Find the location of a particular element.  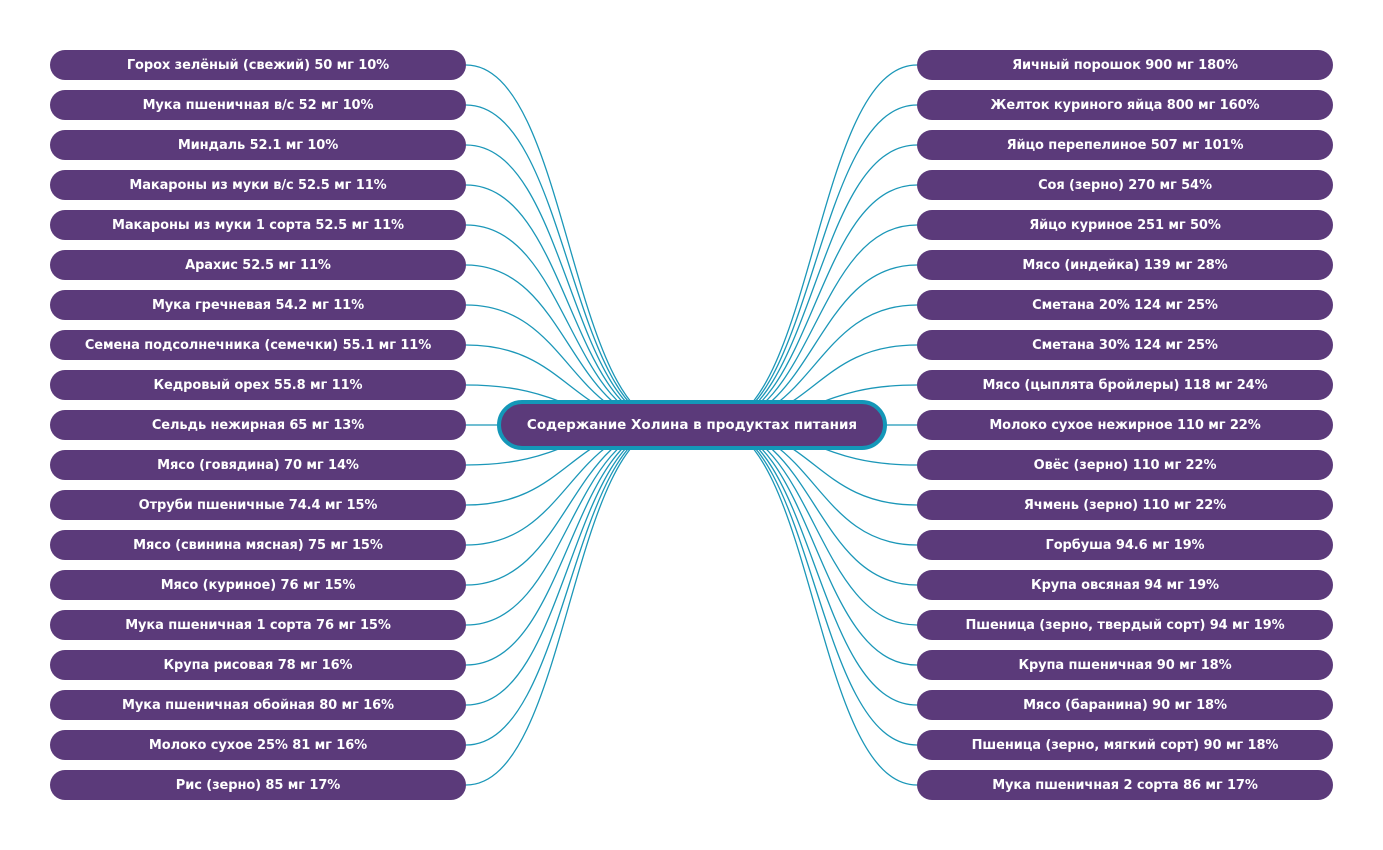

right-item: Горбуша 94.6 мг 19% is located at coordinates (1125, 545).